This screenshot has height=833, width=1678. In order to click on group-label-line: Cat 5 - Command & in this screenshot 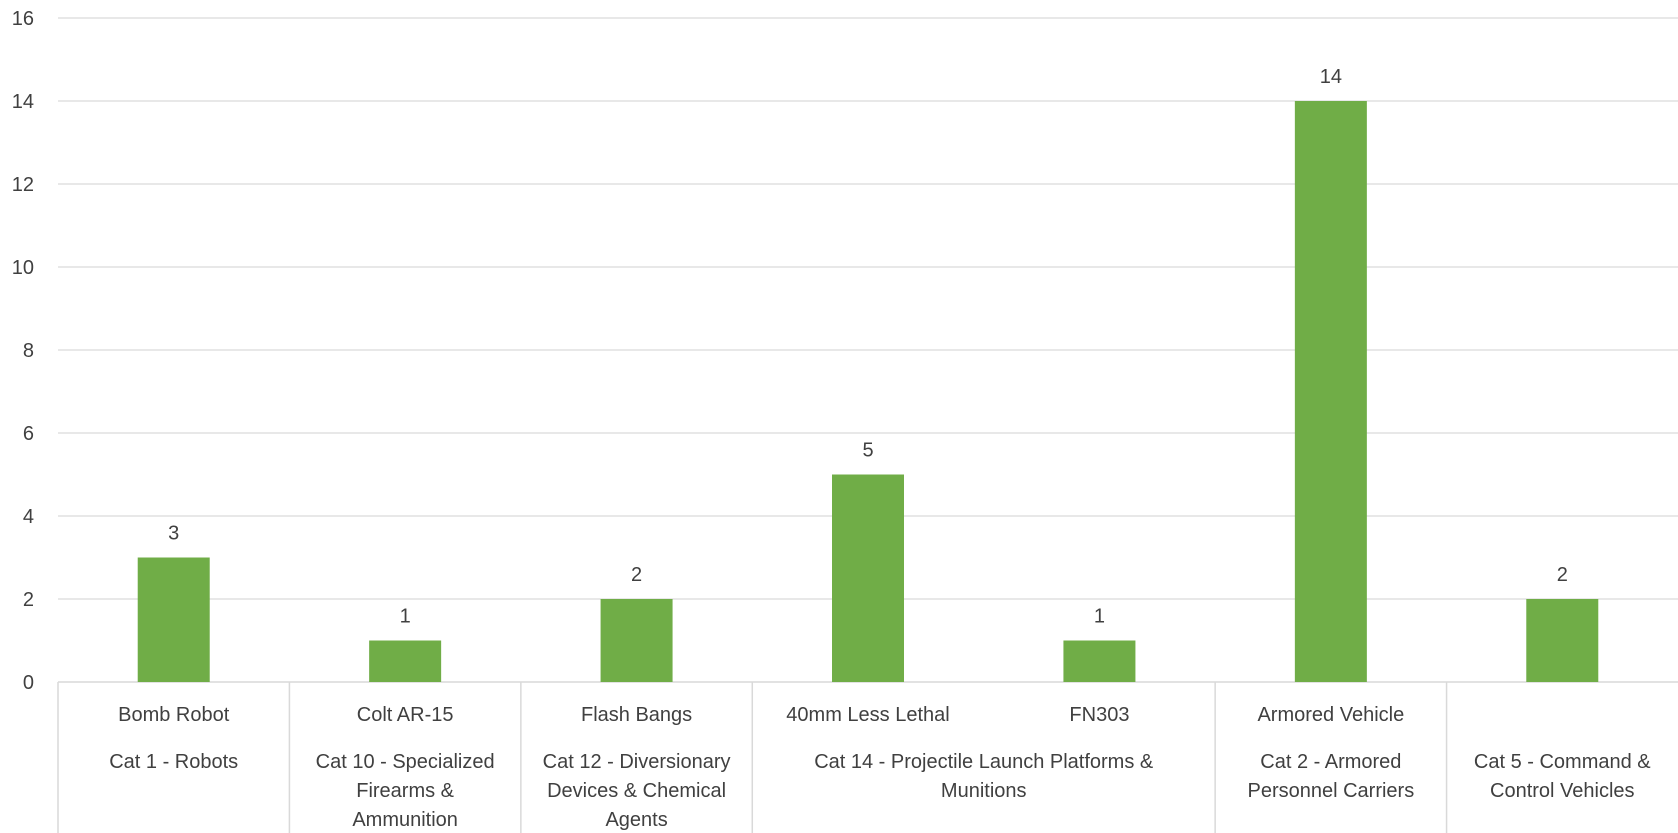, I will do `click(1562, 762)`.